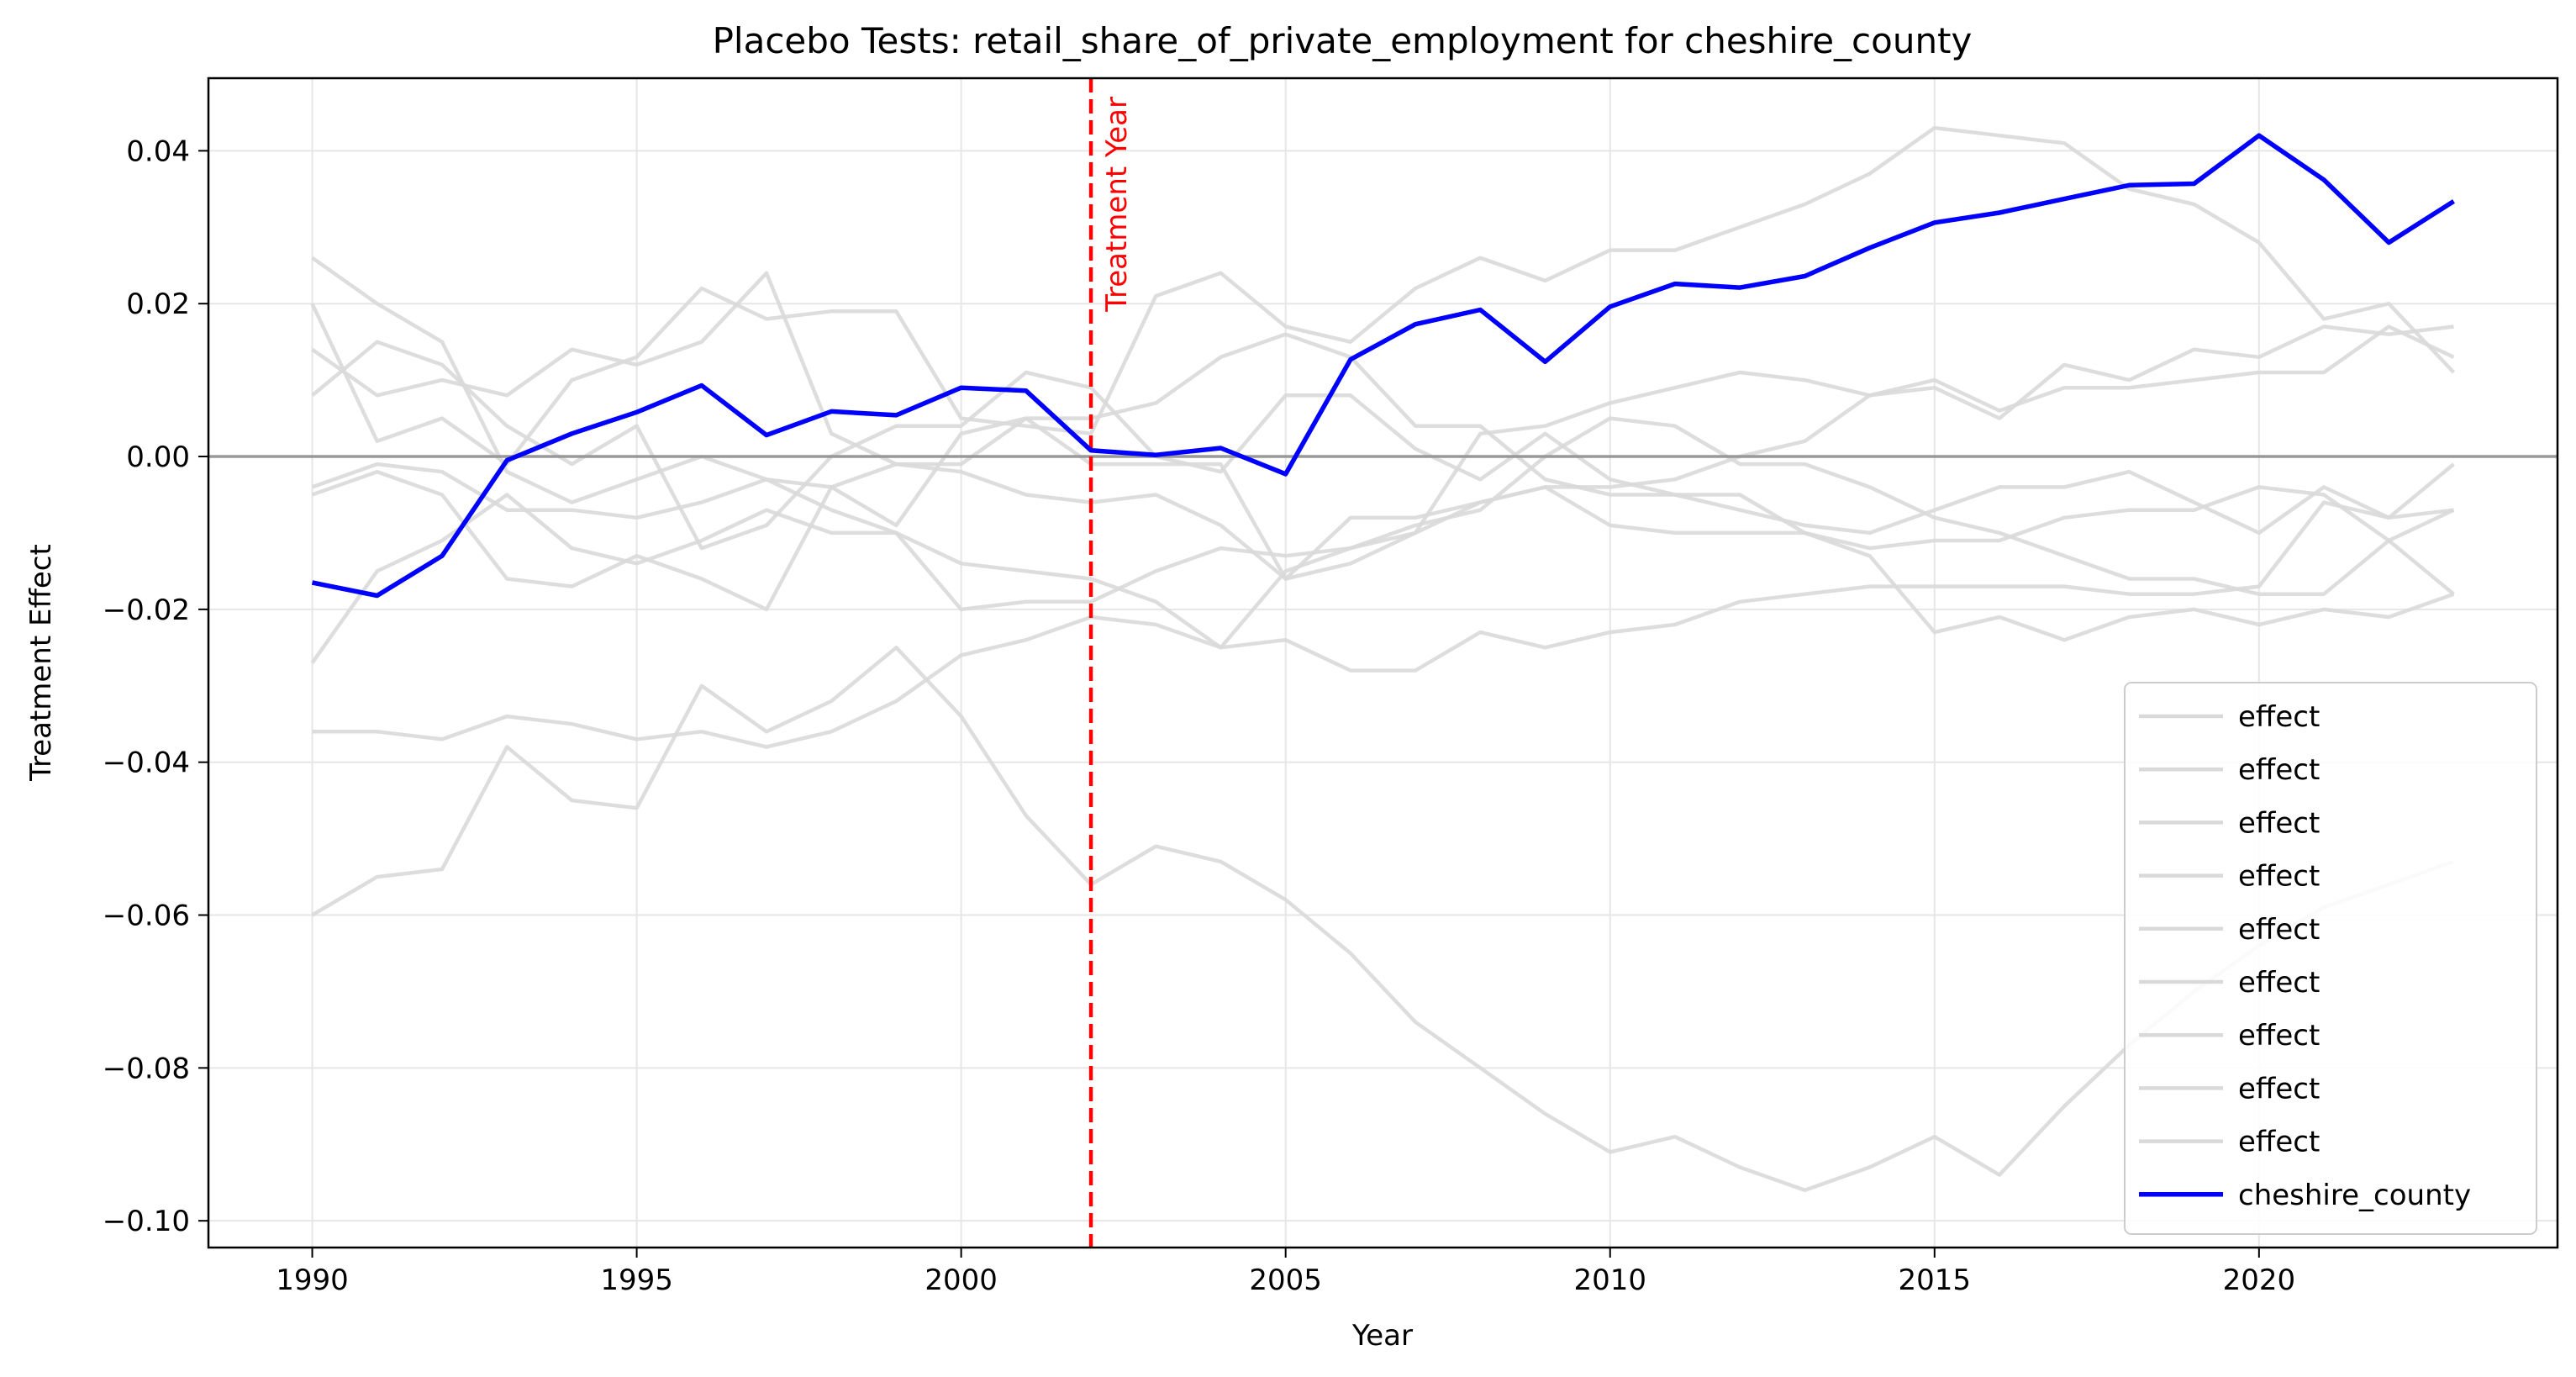  Describe the element at coordinates (1609, 1280) in the screenshot. I see `x-tick-label: 2010` at that location.